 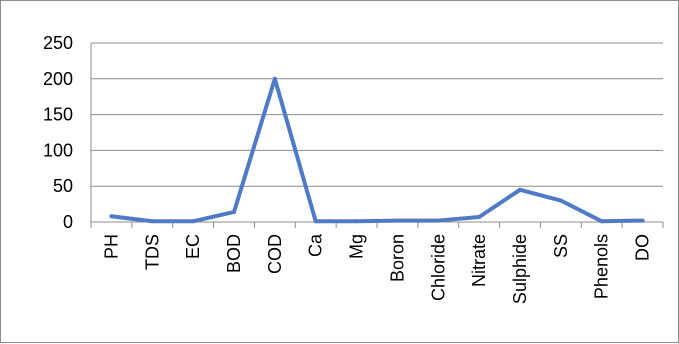 What do you see at coordinates (111, 246) in the screenshot?
I see `x-tick-label-ph: PH` at bounding box center [111, 246].